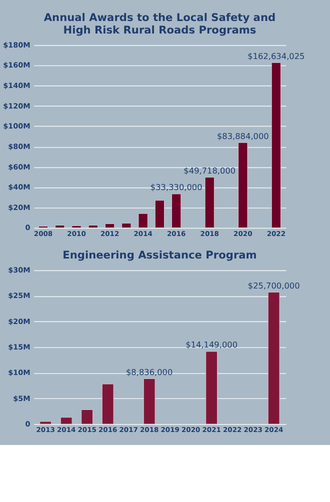  What do you see at coordinates (160, 24) in the screenshot?
I see `chart-title: Annual Awards to the Local Safety and High Risk Rural Roads Programs` at bounding box center [160, 24].